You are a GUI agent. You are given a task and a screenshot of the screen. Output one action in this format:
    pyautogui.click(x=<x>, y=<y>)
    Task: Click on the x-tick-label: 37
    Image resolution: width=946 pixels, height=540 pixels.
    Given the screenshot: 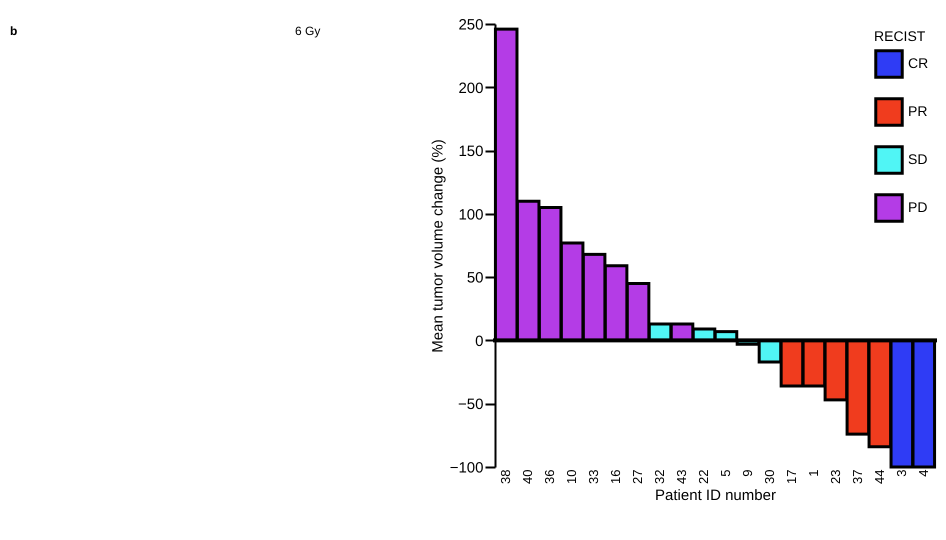 What is the action you would take?
    pyautogui.click(x=857, y=477)
    